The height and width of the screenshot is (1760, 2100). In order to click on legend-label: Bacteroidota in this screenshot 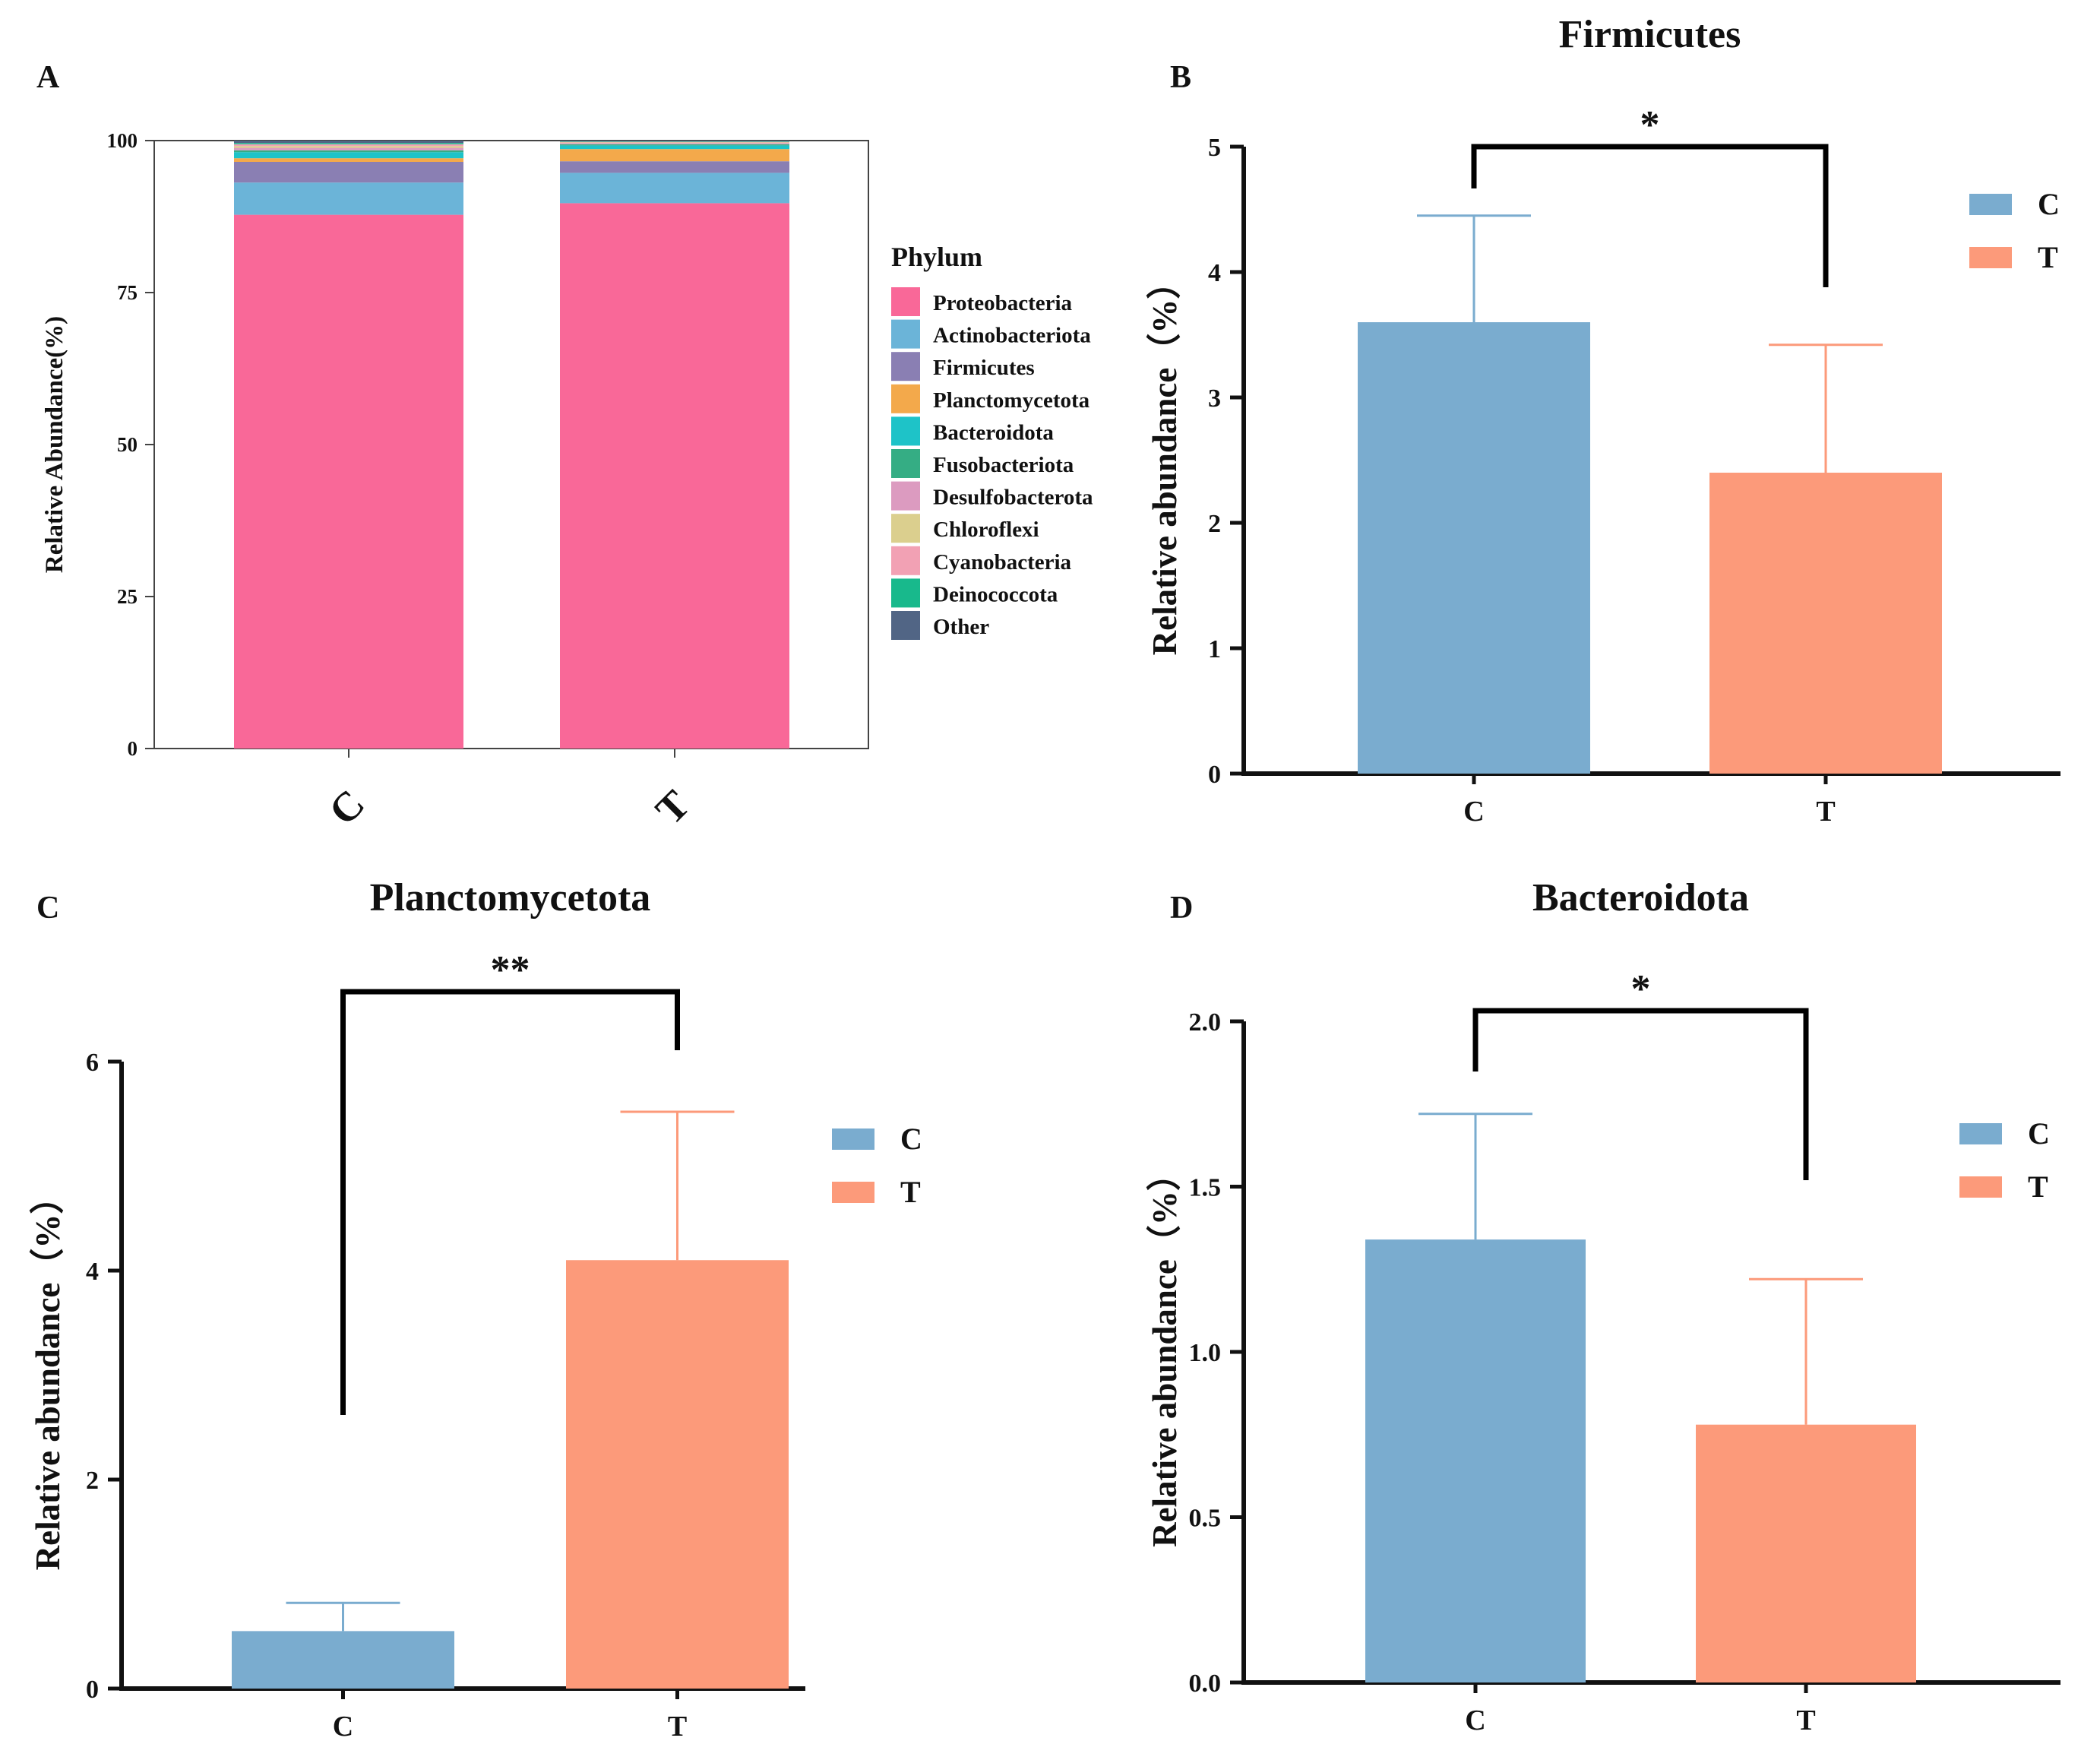, I will do `click(993, 432)`.